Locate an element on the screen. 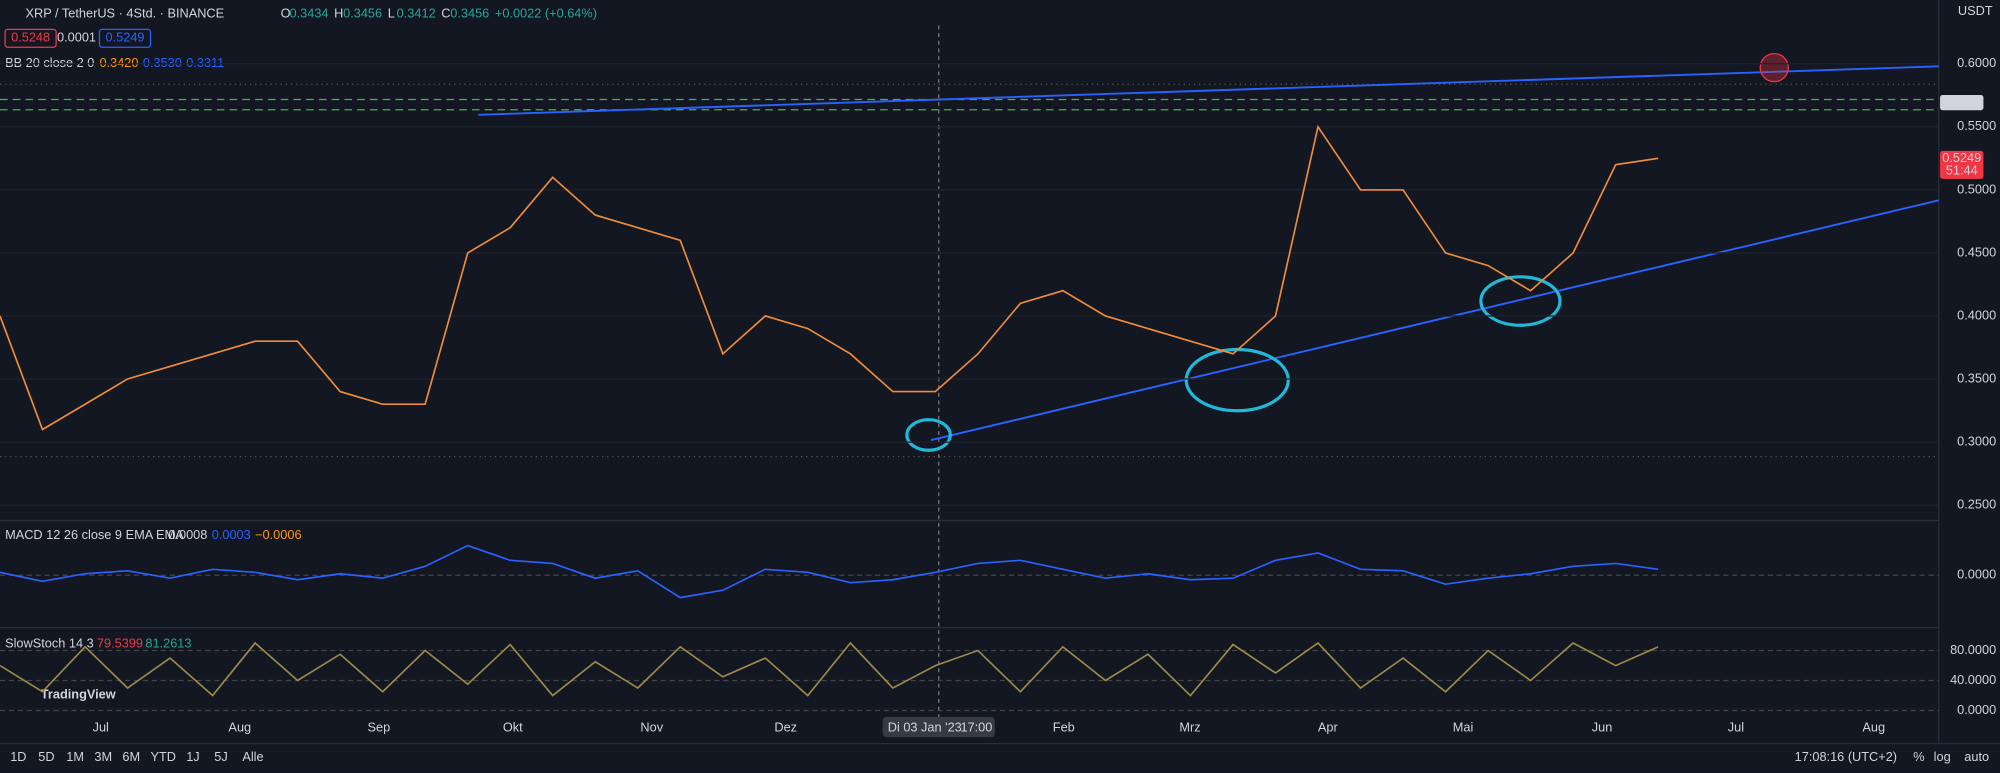 This screenshot has height=773, width=2000. bb-value: 0.3311 is located at coordinates (205, 62).